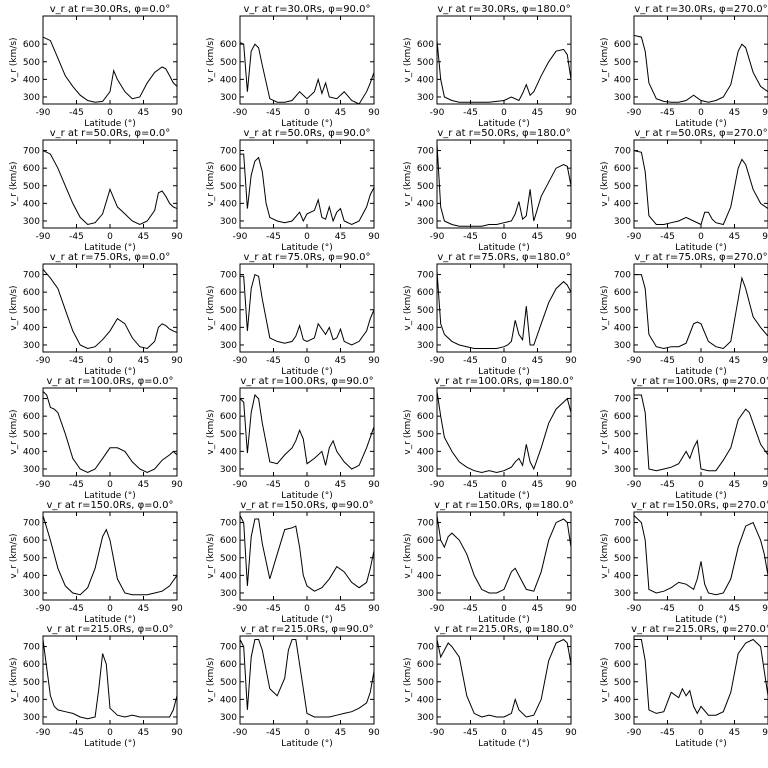 Image resolution: width=768 pixels, height=768 pixels. What do you see at coordinates (110, 257) in the screenshot?
I see `panel-title: v_r at r=75.0Rs, φ=0.0°` at bounding box center [110, 257].